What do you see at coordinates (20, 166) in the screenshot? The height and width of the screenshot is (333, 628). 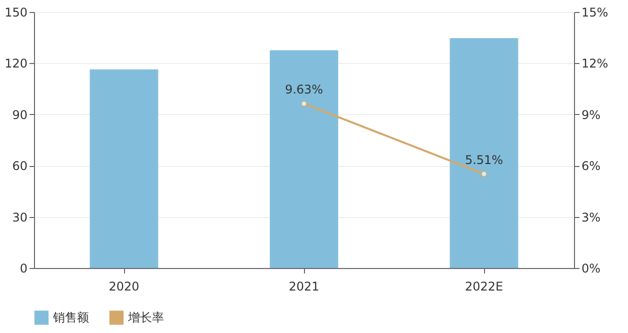 I see `y-tick-label: 60` at bounding box center [20, 166].